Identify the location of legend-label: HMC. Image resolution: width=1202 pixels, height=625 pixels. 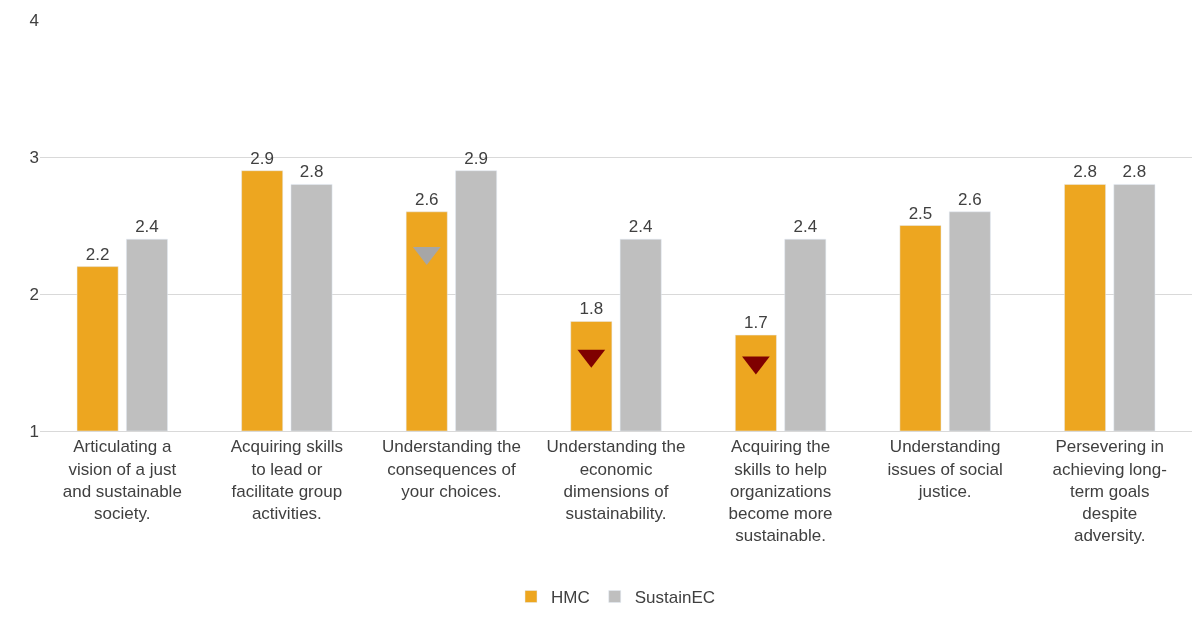
(570, 598).